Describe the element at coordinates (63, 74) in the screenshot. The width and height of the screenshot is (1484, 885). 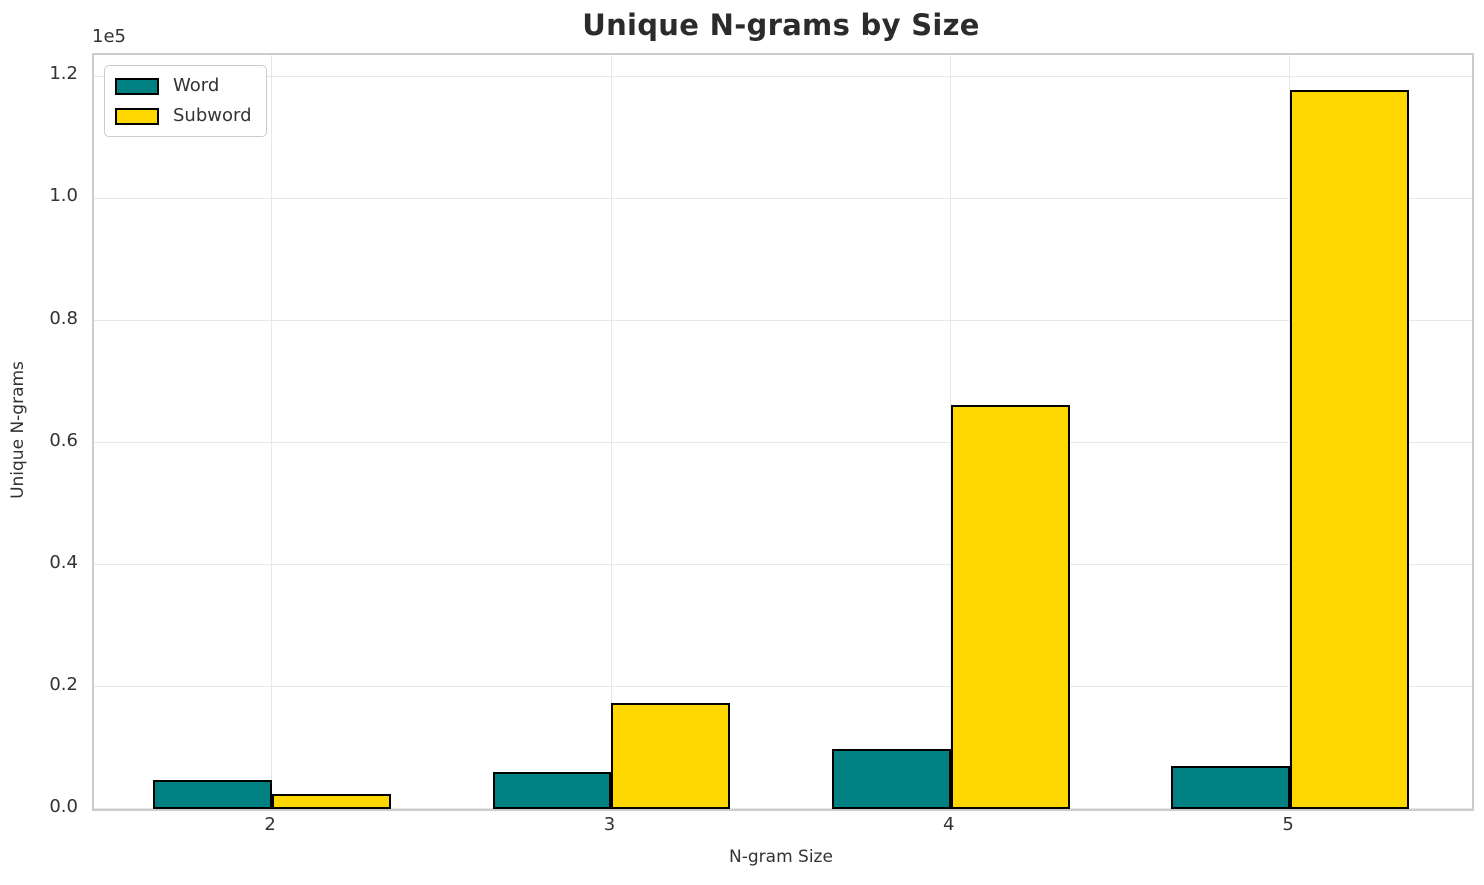
I see `y-tick-label: 1.2` at that location.